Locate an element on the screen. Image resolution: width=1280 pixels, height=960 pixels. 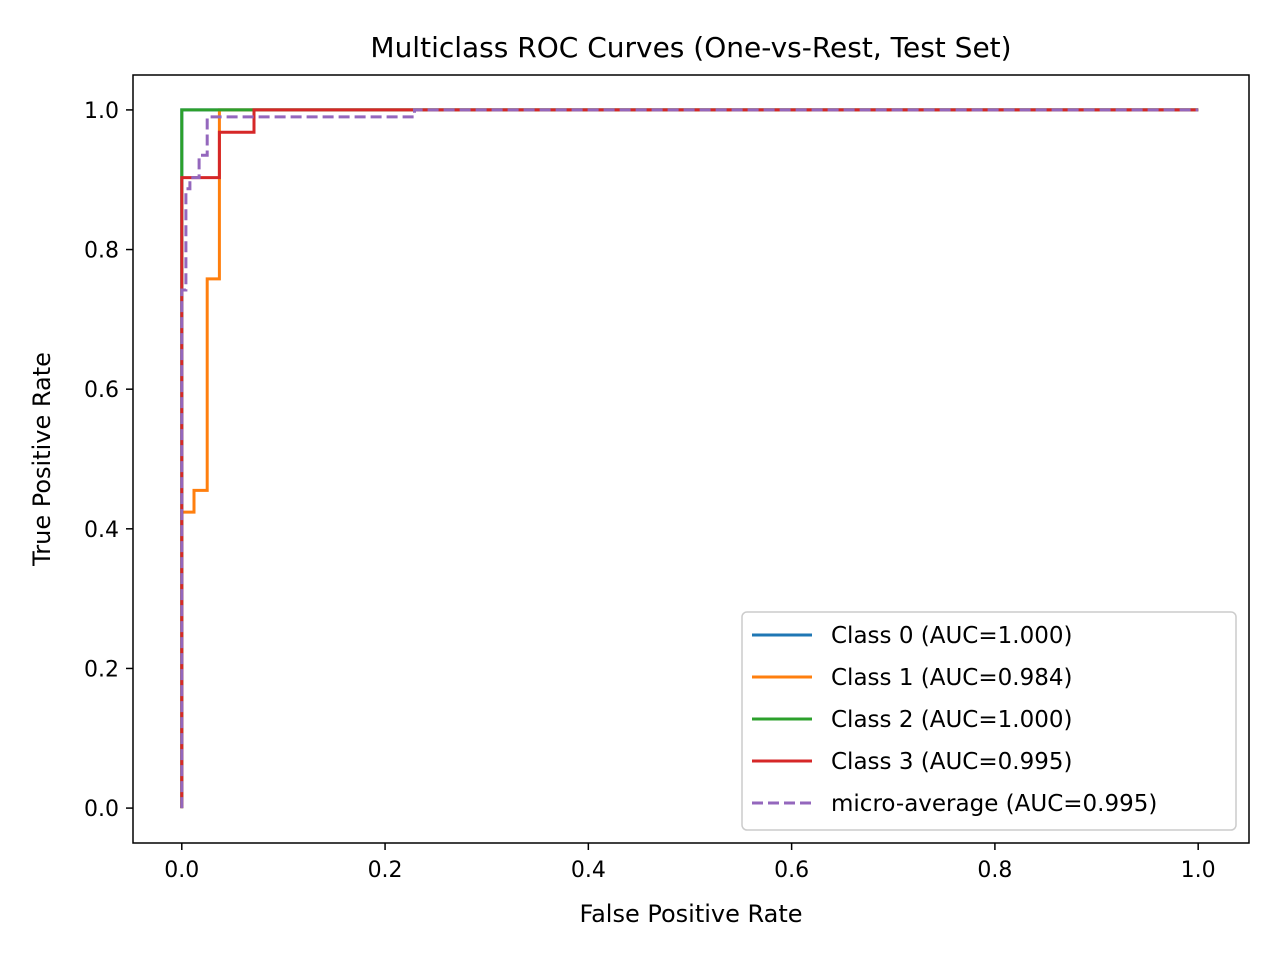
x-tick-label: 0.2 is located at coordinates (385, 870).